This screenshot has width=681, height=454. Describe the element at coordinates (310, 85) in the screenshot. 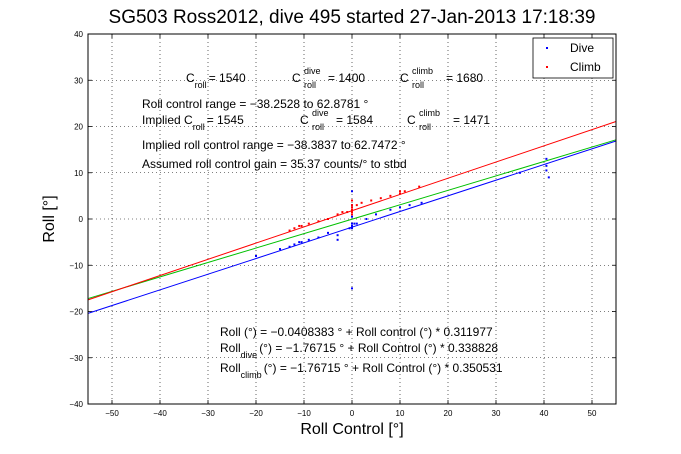

I see `c-roll-dive-sub: roll` at that location.